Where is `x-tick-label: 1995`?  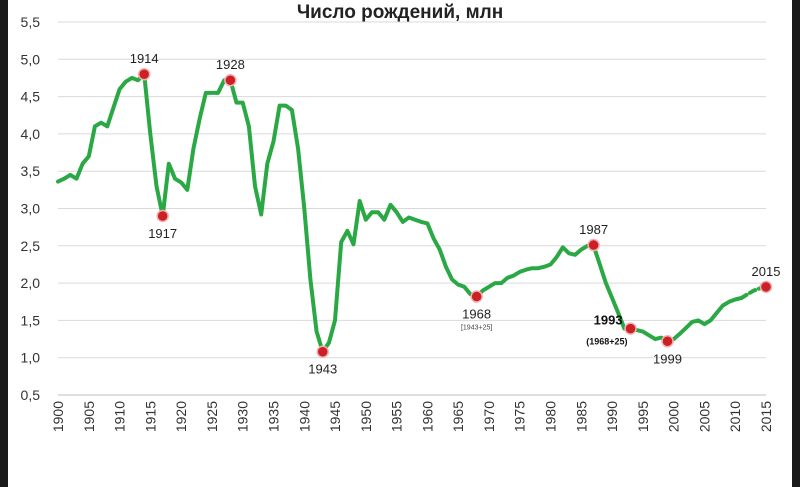
x-tick-label: 1995 is located at coordinates (643, 416).